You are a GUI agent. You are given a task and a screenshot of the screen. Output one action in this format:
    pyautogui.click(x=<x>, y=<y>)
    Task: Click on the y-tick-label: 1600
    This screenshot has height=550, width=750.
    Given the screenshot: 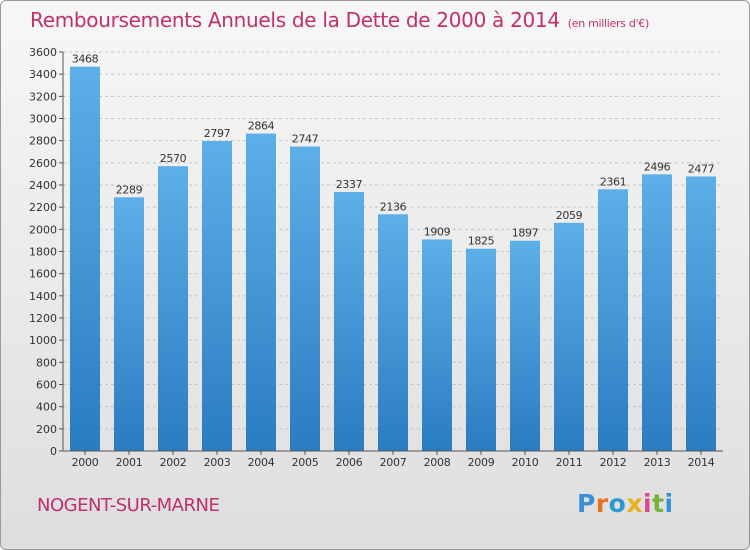 What is the action you would take?
    pyautogui.click(x=43, y=274)
    